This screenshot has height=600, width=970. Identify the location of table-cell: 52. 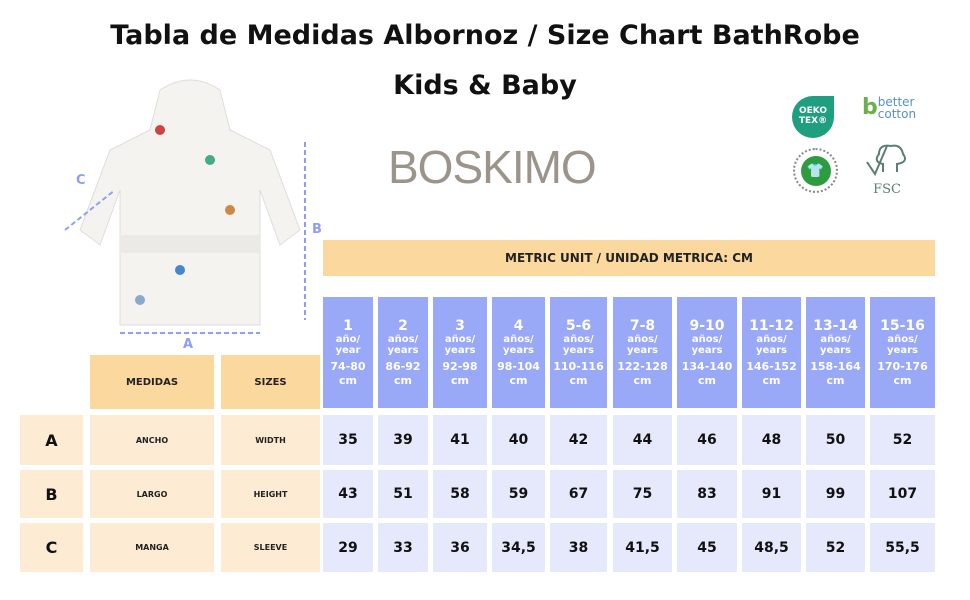
(835, 547).